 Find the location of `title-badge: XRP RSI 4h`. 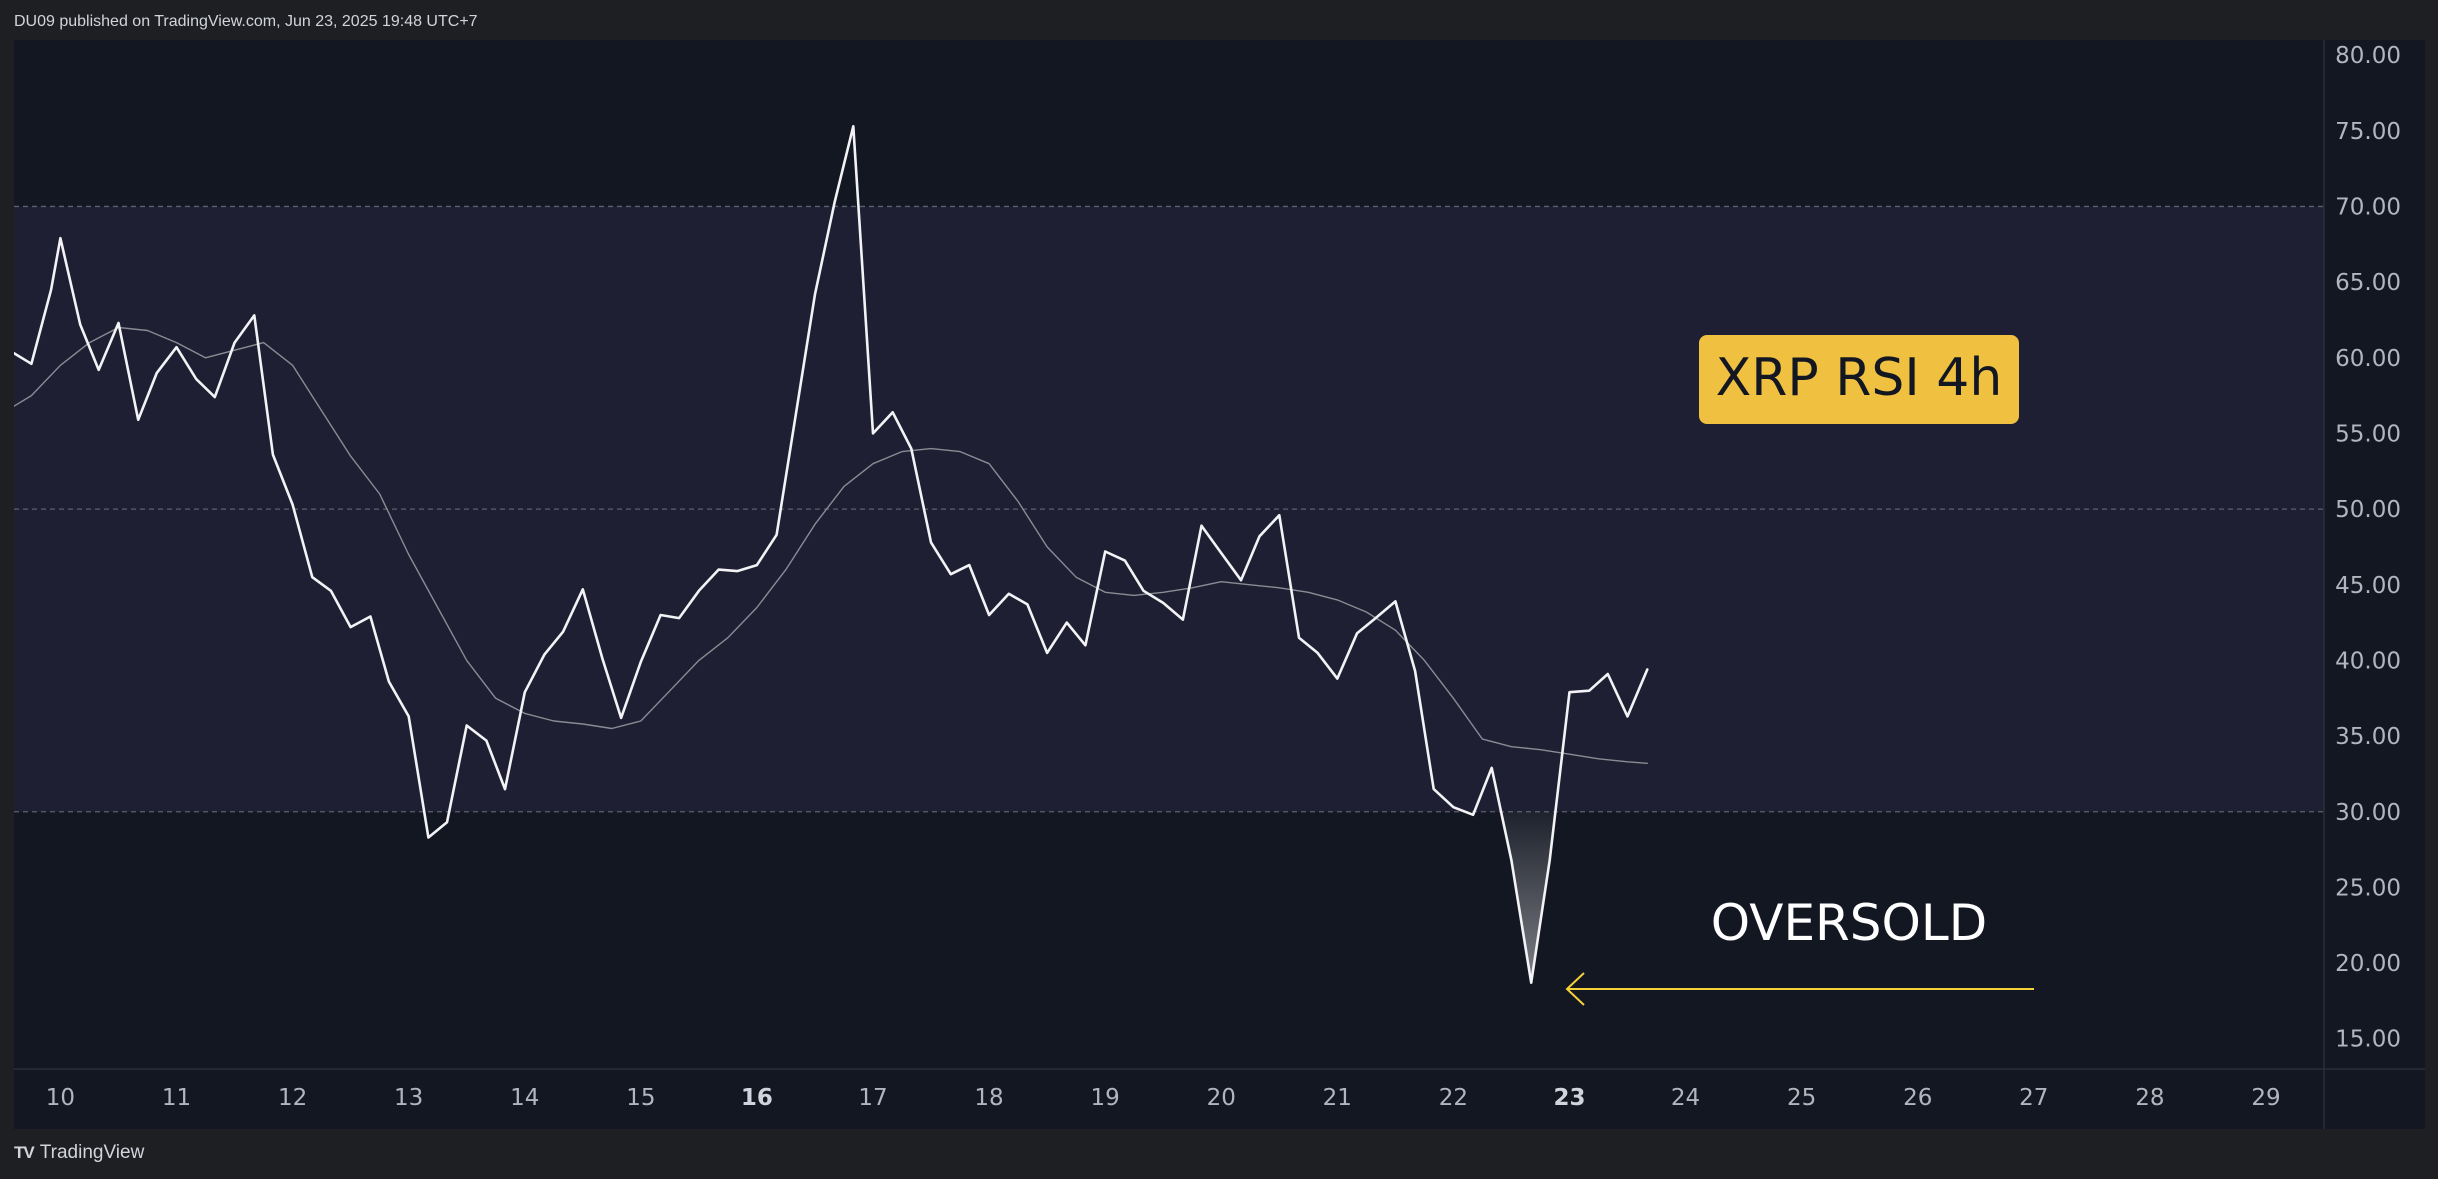

title-badge: XRP RSI 4h is located at coordinates (1859, 379).